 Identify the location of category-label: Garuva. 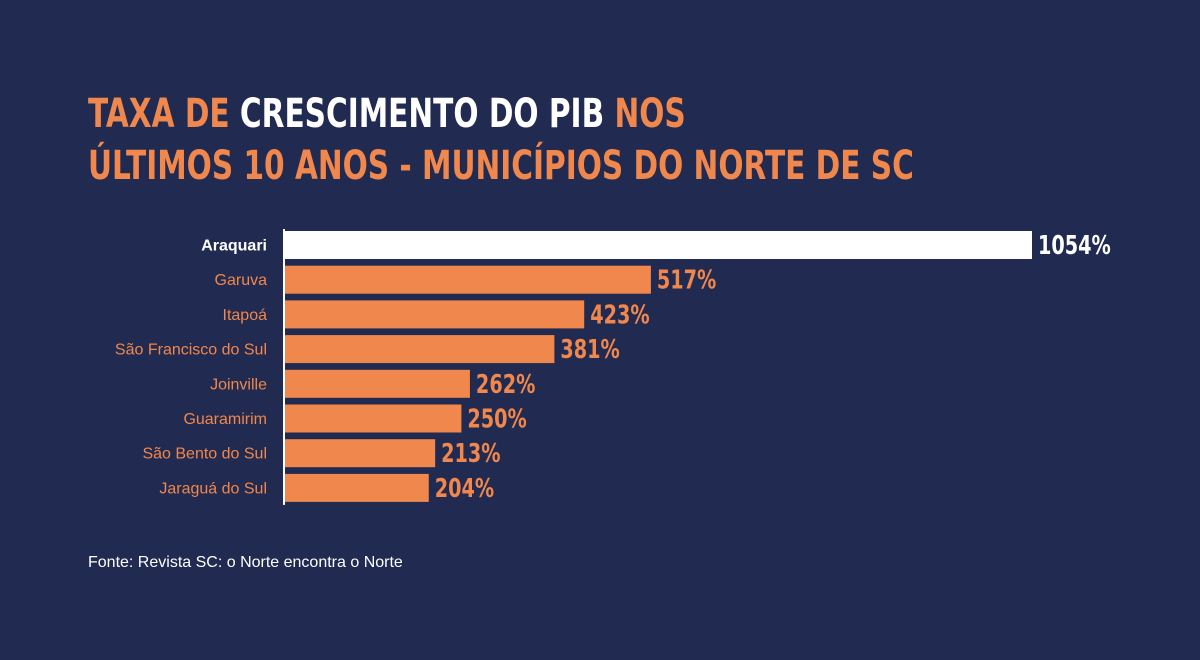
(241, 280).